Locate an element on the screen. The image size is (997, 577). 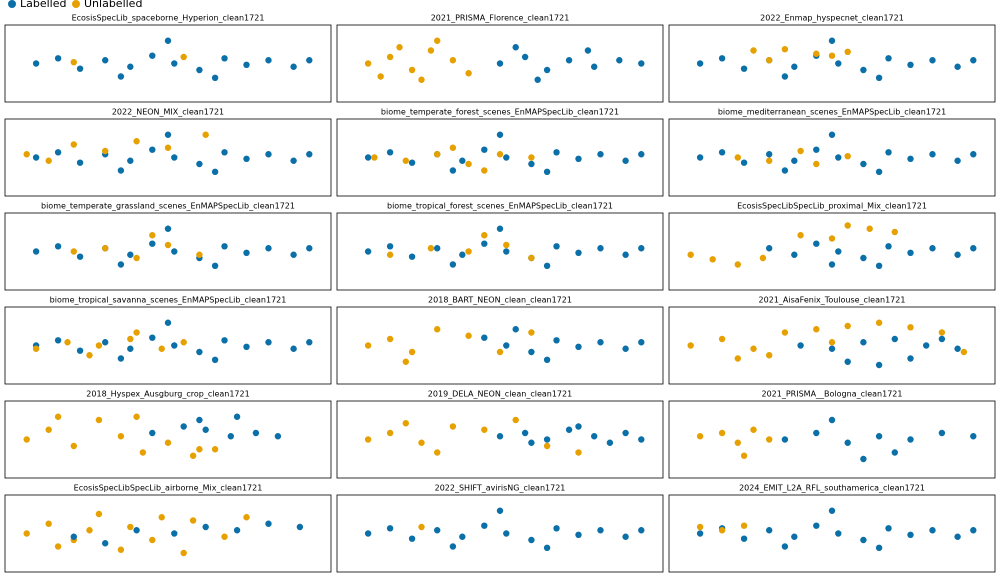
panel-title: 2022_SHIFT_avirisNG_clean1721 is located at coordinates (500, 488).